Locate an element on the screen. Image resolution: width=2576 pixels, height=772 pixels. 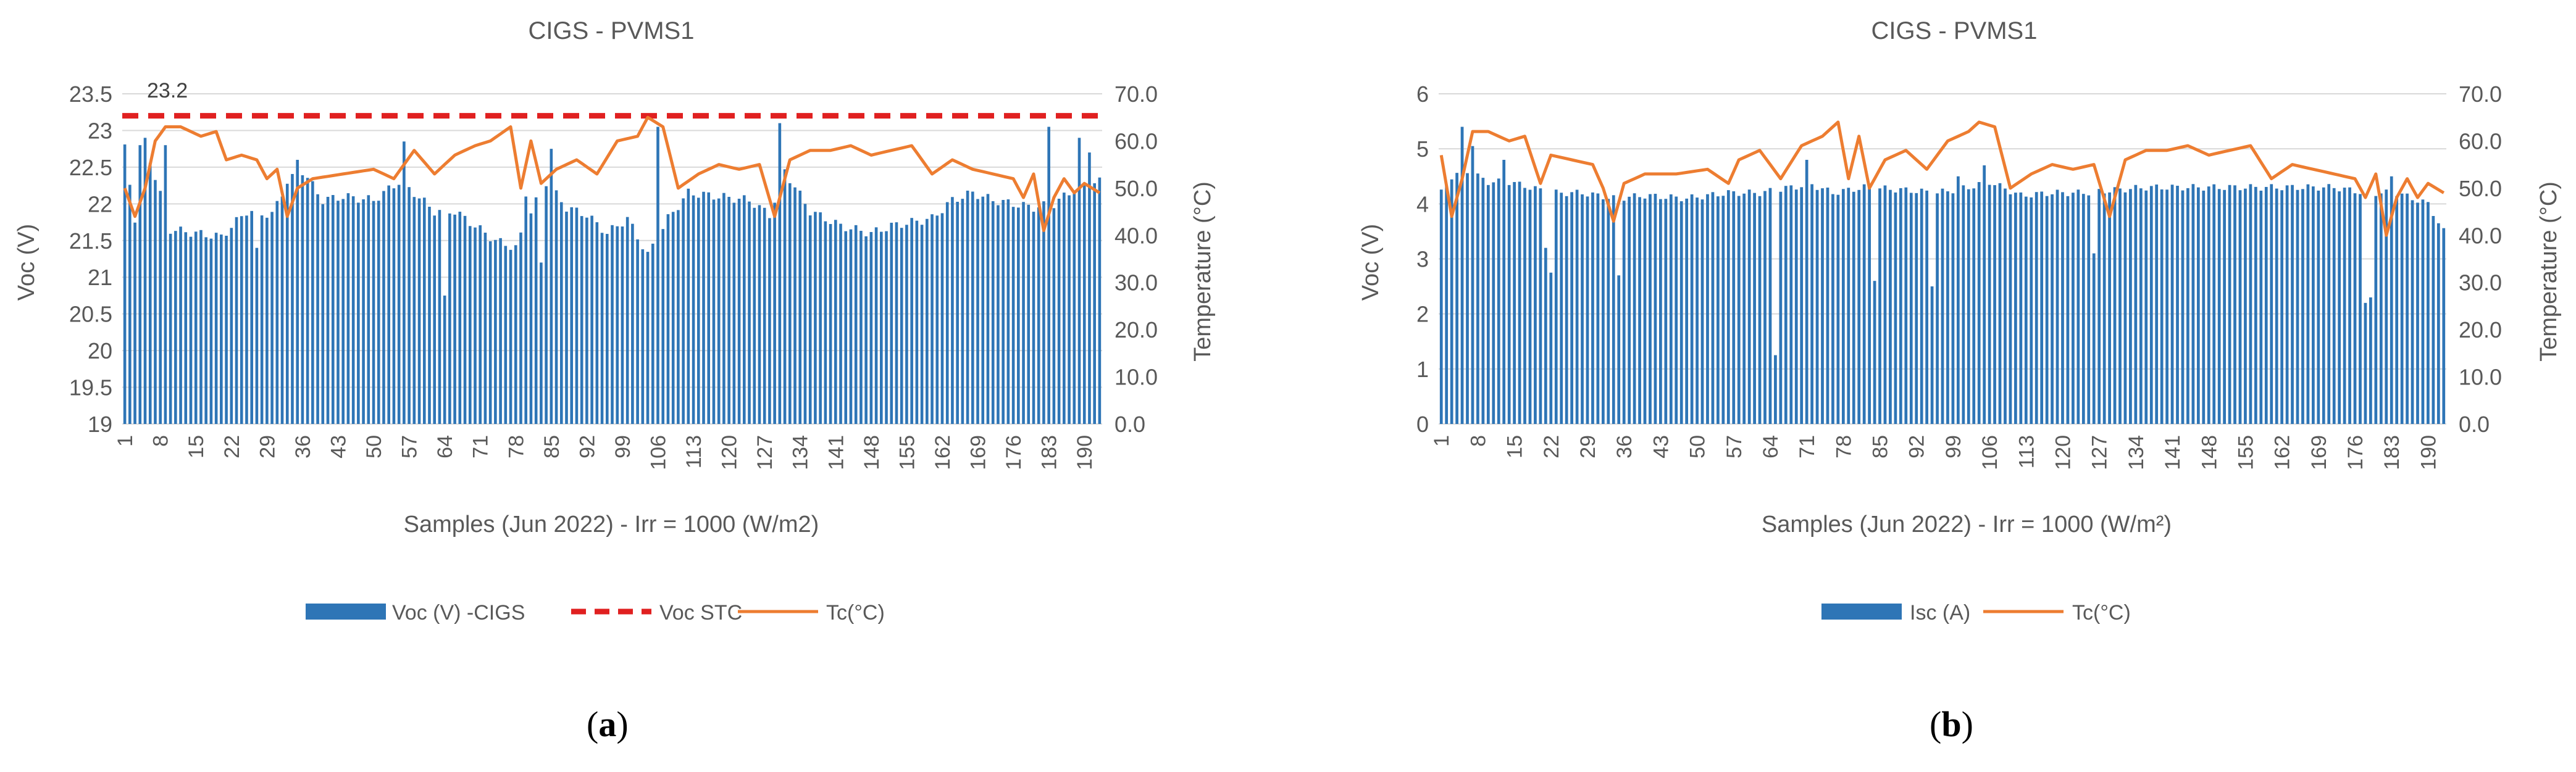
y2-tick-label: 30.0 is located at coordinates (1136, 283).